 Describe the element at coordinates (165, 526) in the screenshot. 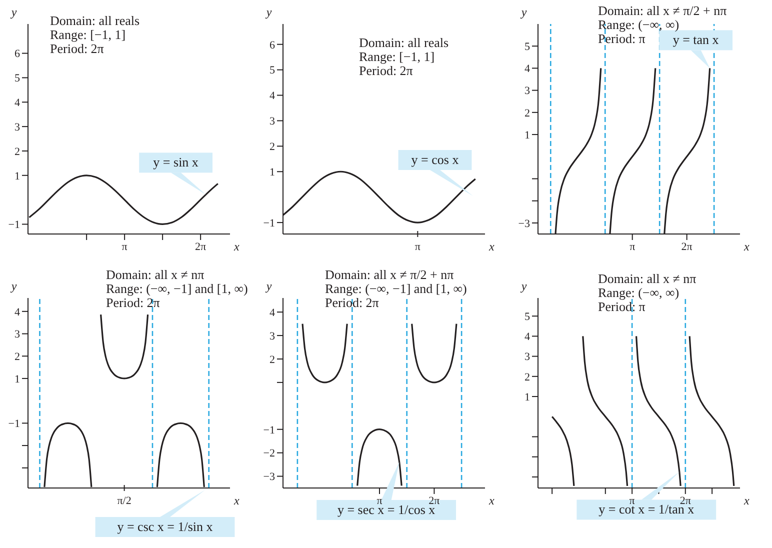

I see `text: y = csc x = 1/sin x` at that location.